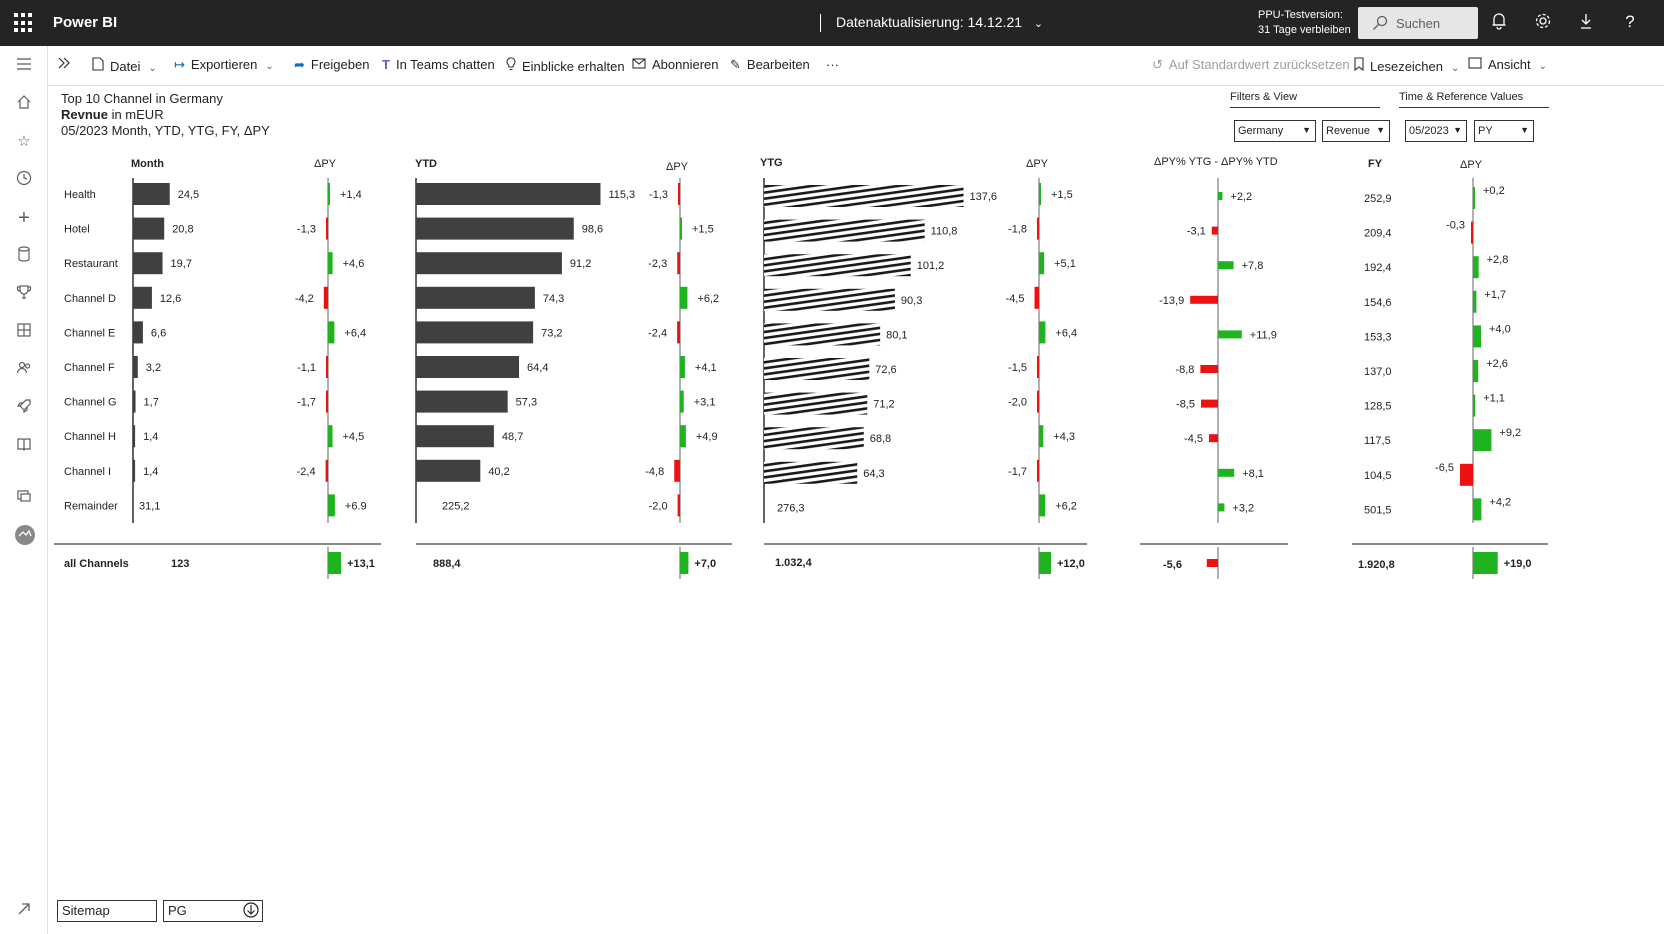 The image size is (1664, 934). Describe the element at coordinates (896, 335) in the screenshot. I see `data-label: 80,1` at that location.